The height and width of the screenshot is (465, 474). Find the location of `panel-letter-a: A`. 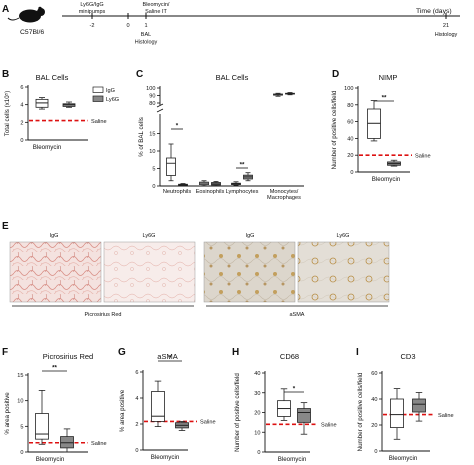

panel-letter-a: A is located at coordinates (5, 9).